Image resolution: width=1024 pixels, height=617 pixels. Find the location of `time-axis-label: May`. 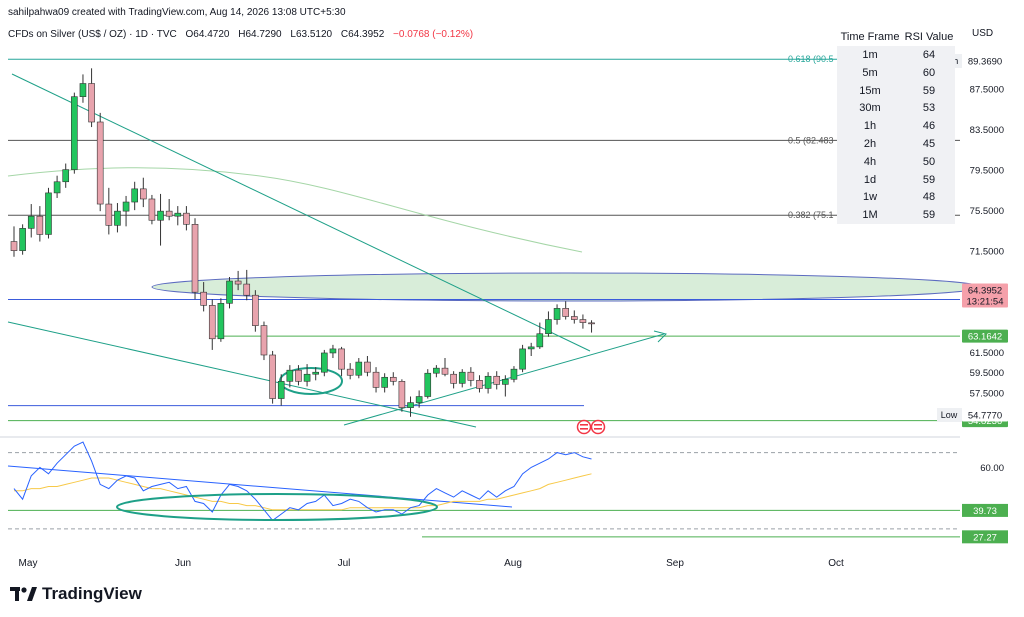

time-axis-label: May is located at coordinates (28, 563).